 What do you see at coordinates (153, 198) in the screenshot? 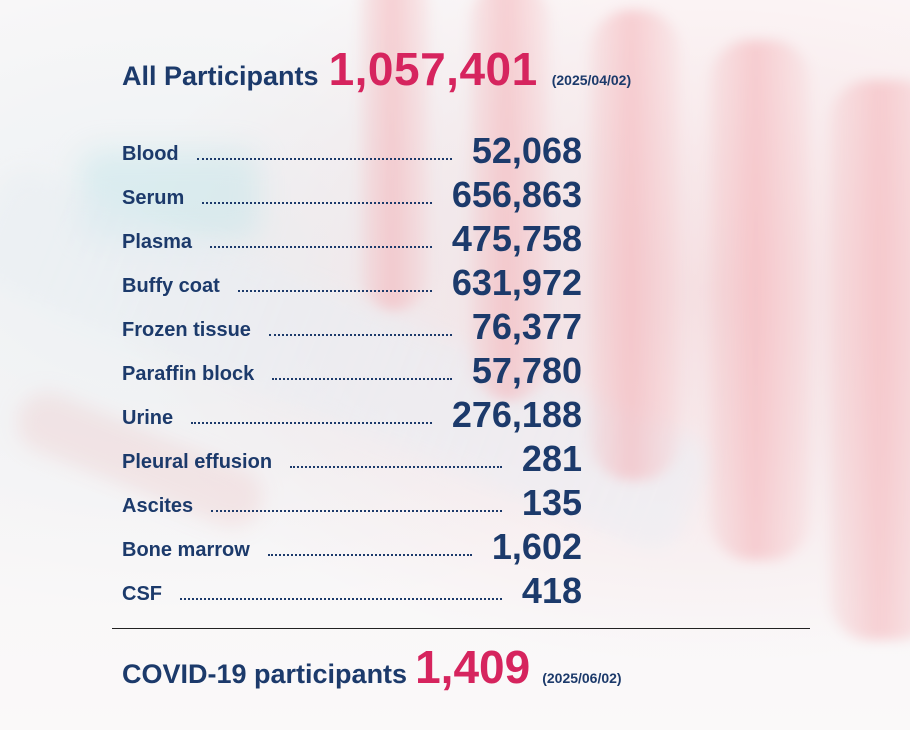
I see `sample-name: Serum` at bounding box center [153, 198].